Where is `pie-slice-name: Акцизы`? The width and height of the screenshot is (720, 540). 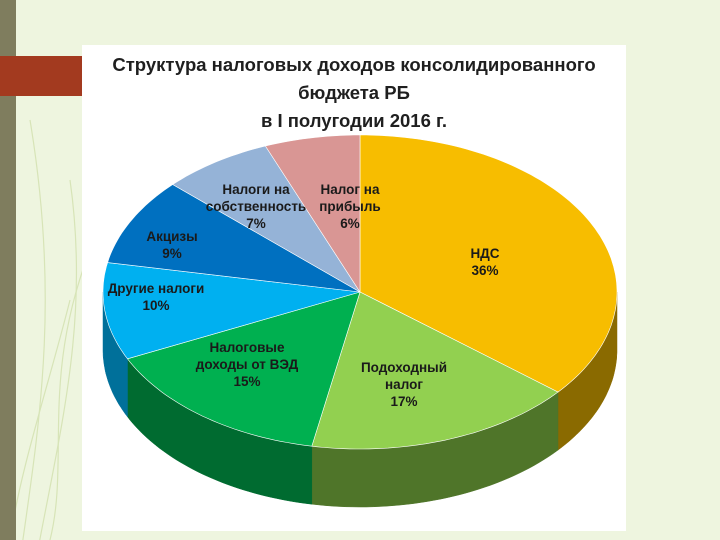
pie-slice-name: Акцизы is located at coordinates (171, 236).